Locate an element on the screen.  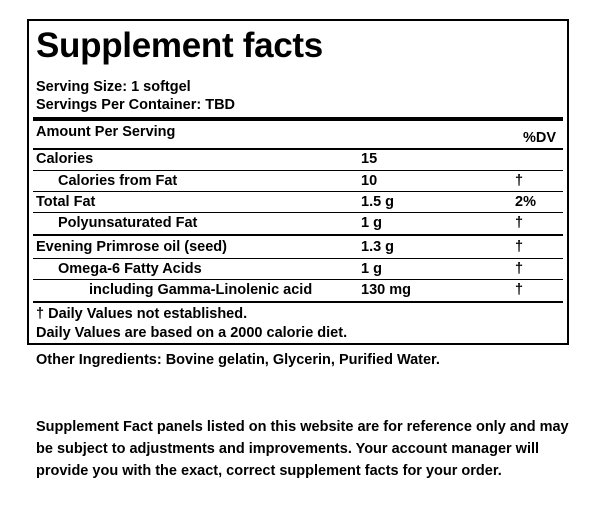
amount-header: Amount Per Serving is located at coordinates (106, 132).